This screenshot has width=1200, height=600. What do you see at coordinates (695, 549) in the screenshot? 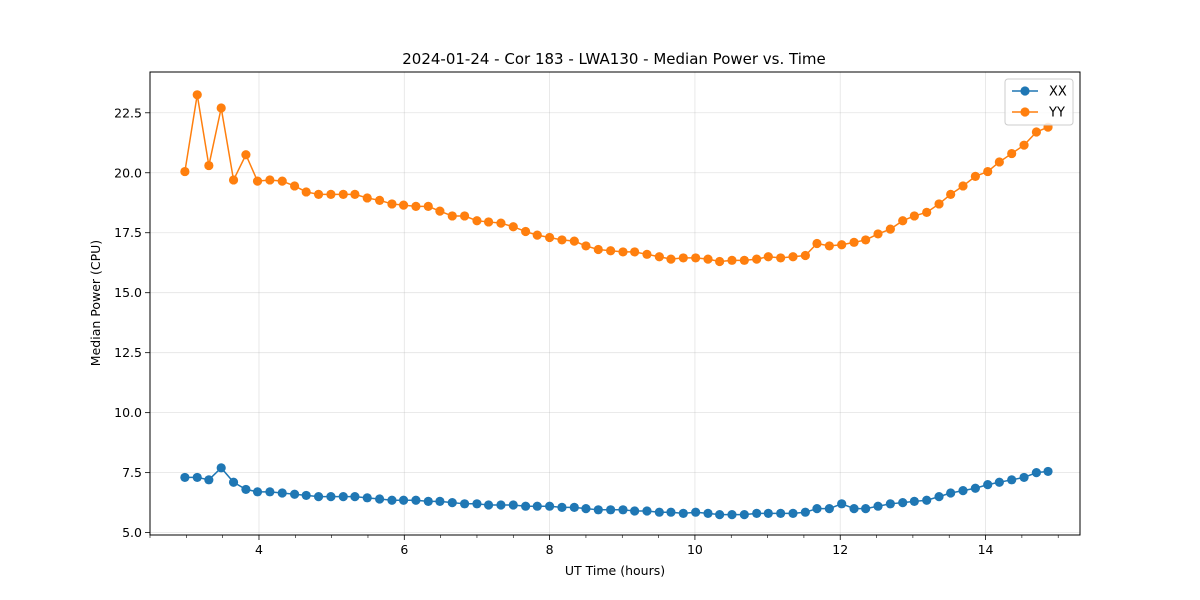
I see `x-tick-label: 10` at bounding box center [695, 549].